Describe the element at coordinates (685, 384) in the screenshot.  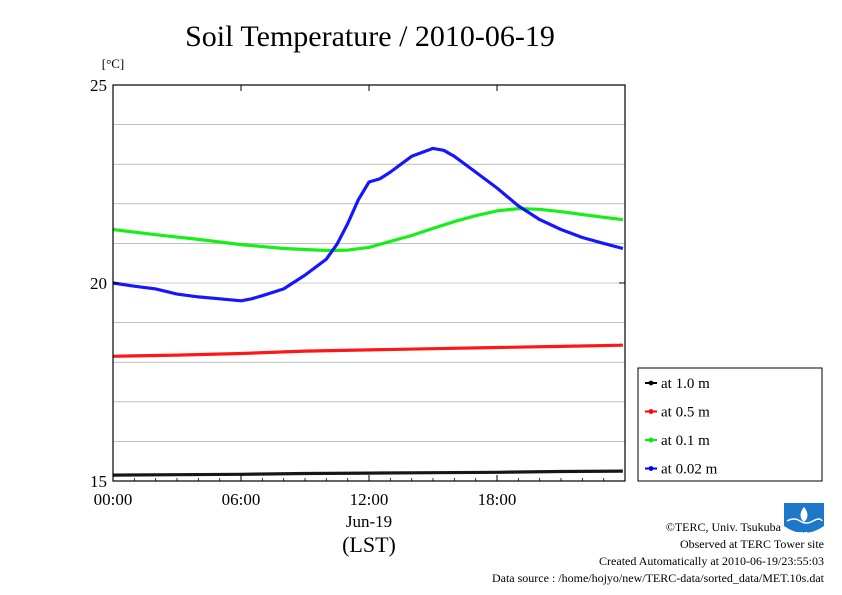
I see `legend-label: at 1.0 m` at that location.